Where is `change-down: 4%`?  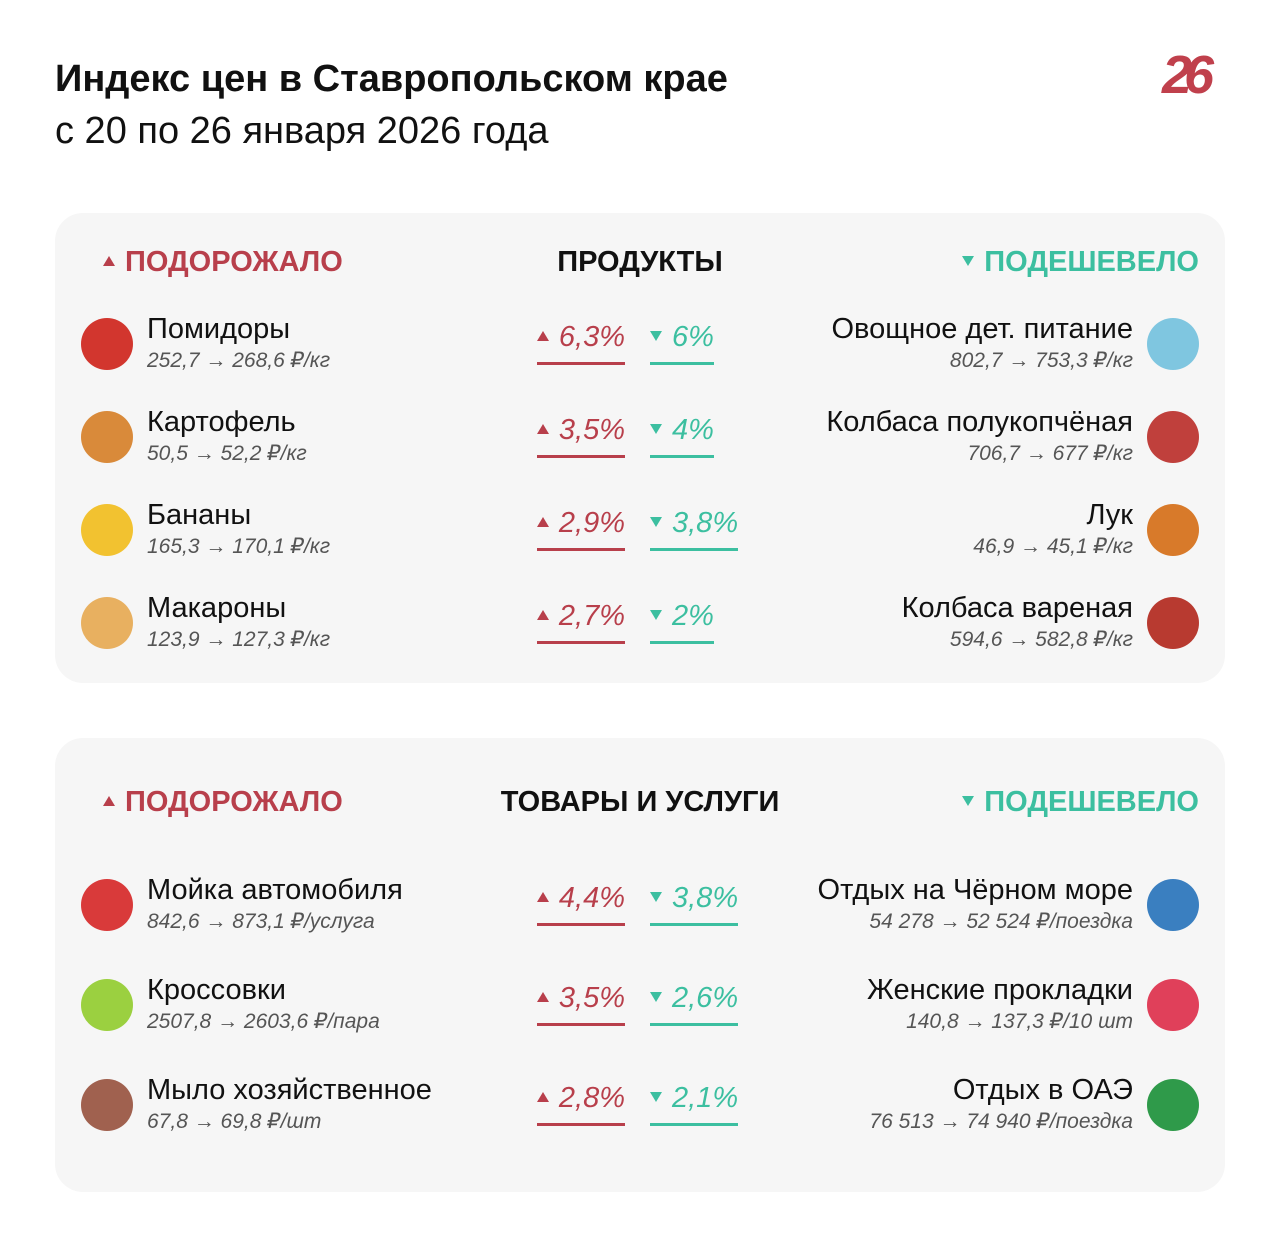
change-down: 4% is located at coordinates (682, 436).